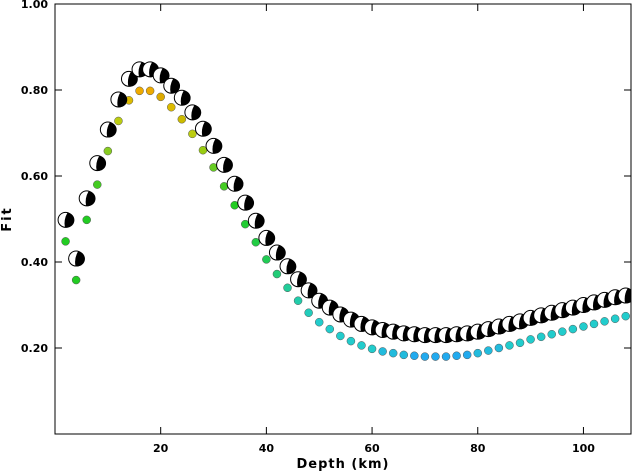 The width and height of the screenshot is (632, 471). Describe the element at coordinates (34, 348) in the screenshot. I see `y-tick-label: 0.20` at that location.